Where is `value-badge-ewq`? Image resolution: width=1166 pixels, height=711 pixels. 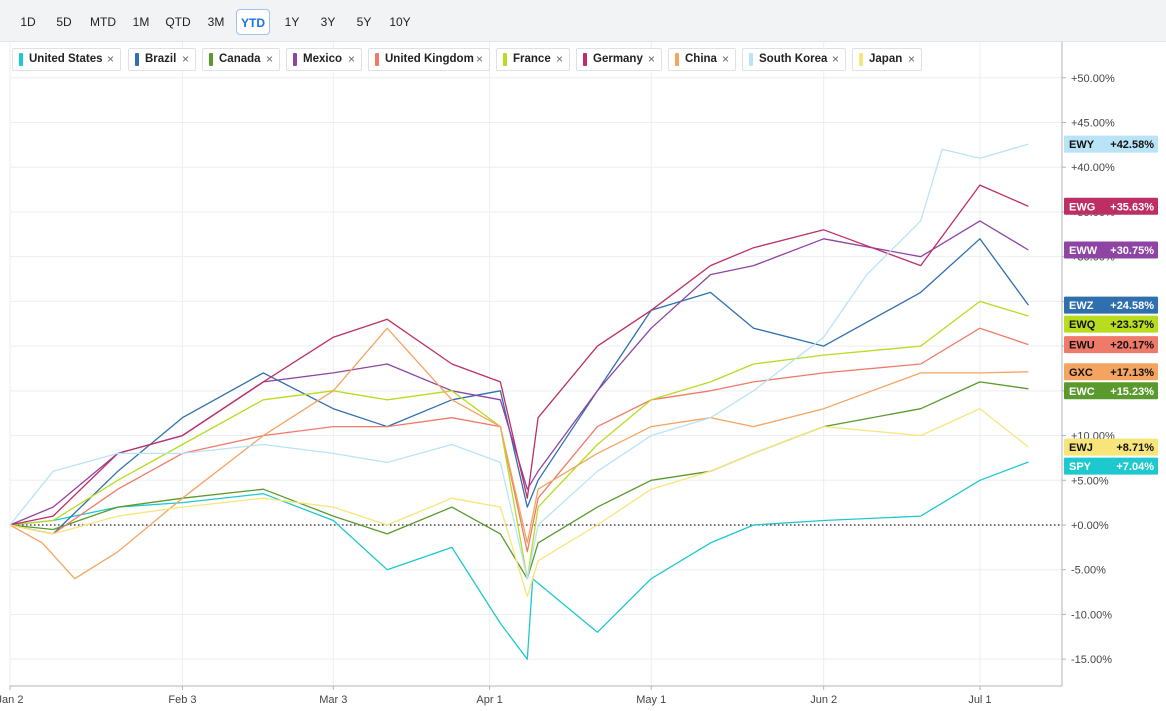
value-badge-ewq is located at coordinates (1111, 324).